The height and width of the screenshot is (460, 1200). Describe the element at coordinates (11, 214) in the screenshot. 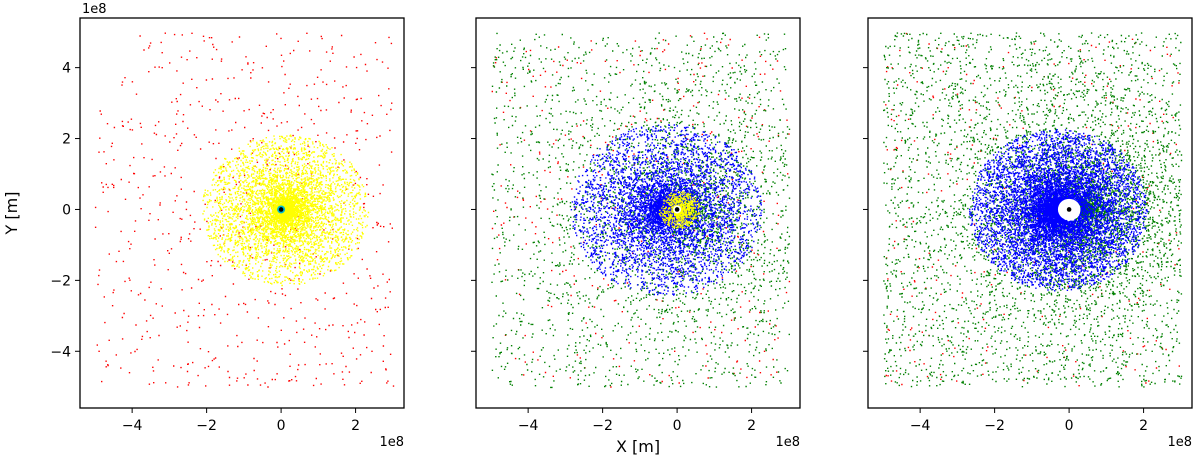

I see `panel-1-y-axis-label: Y [m]` at that location.